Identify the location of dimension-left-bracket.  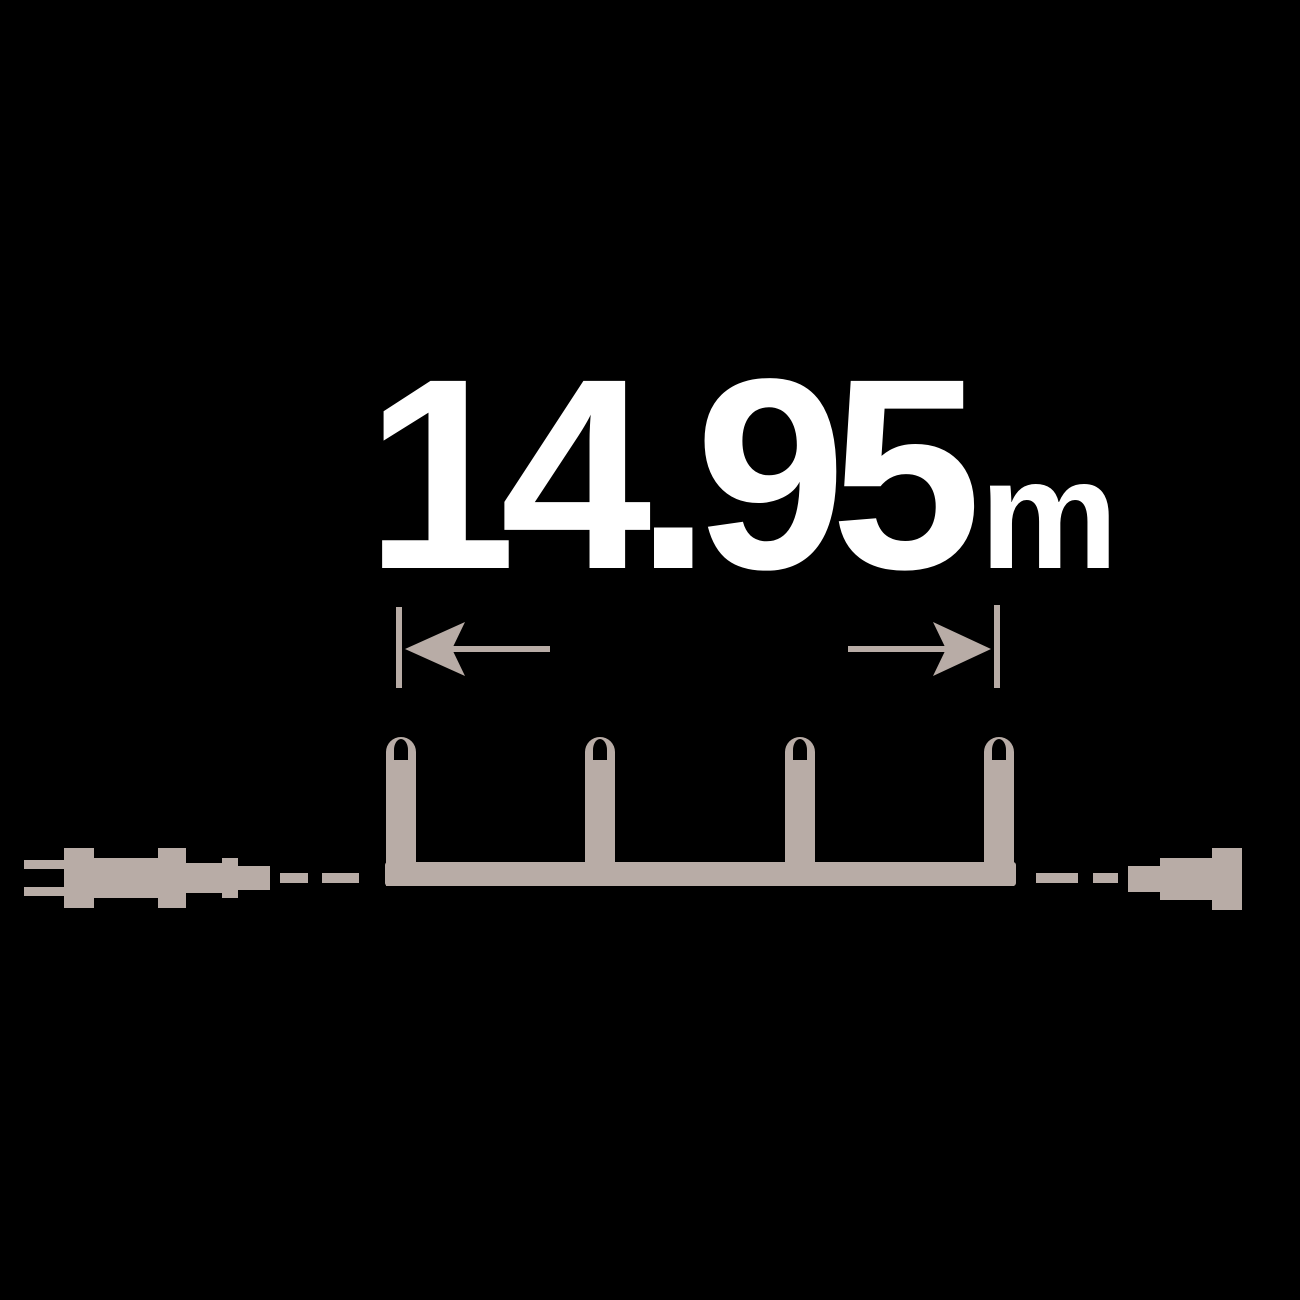
(473, 647).